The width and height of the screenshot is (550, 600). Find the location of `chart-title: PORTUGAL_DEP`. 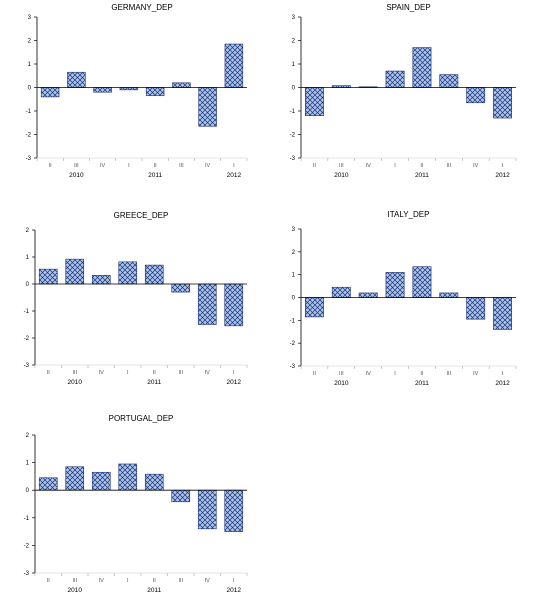

chart-title: PORTUGAL_DEP is located at coordinates (141, 418).